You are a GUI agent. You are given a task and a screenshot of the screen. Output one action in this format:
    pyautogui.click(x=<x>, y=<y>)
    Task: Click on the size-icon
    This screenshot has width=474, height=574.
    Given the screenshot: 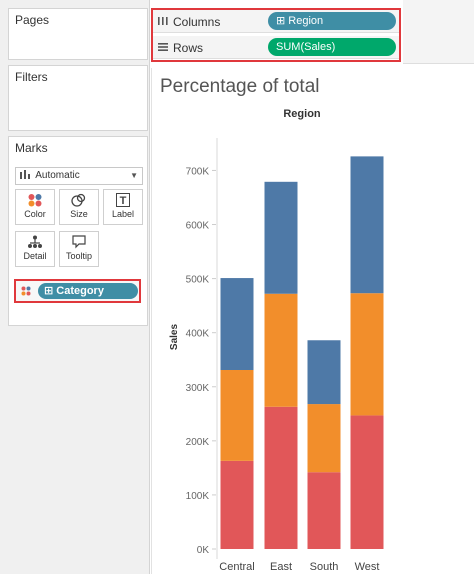 What is the action you would take?
    pyautogui.click(x=78, y=200)
    